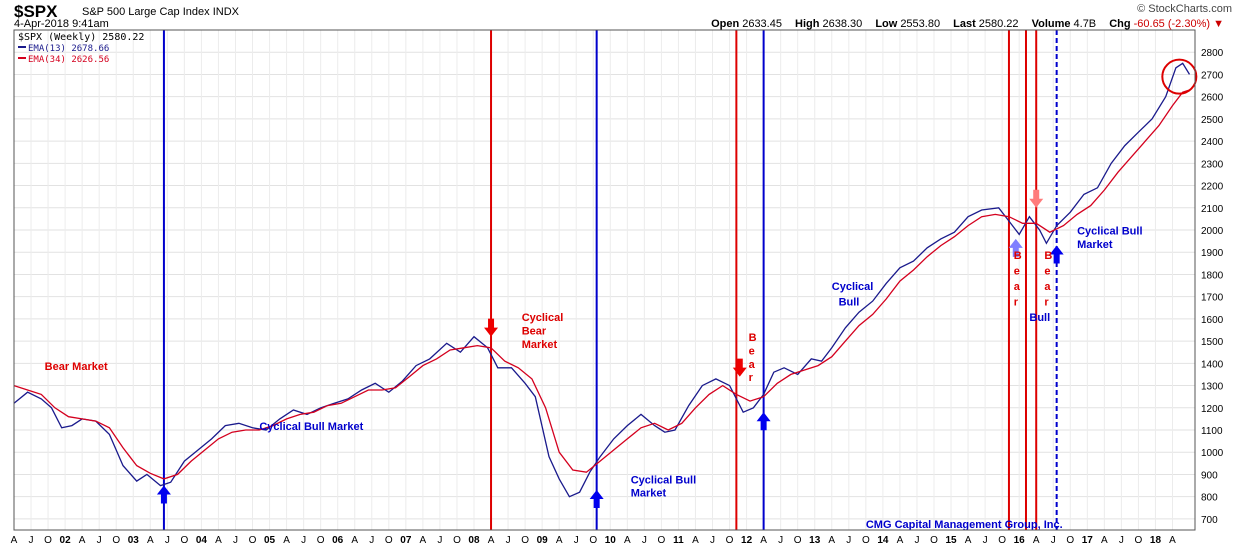  I want to click on y-tick-label: 2300, so click(1212, 164).